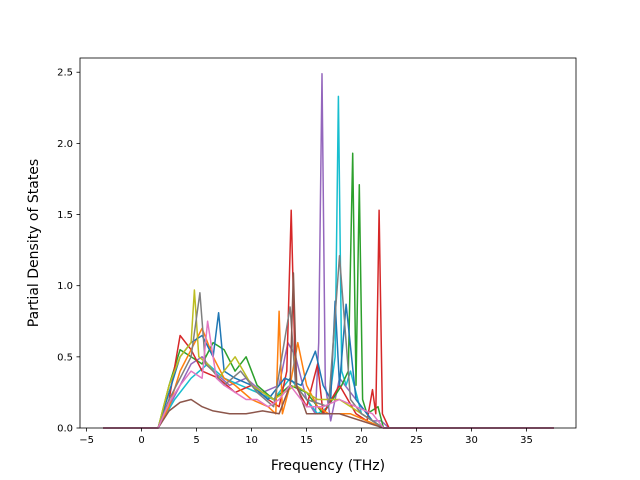  What do you see at coordinates (65, 286) in the screenshot?
I see `y-tick-label: 1.0` at bounding box center [65, 286].